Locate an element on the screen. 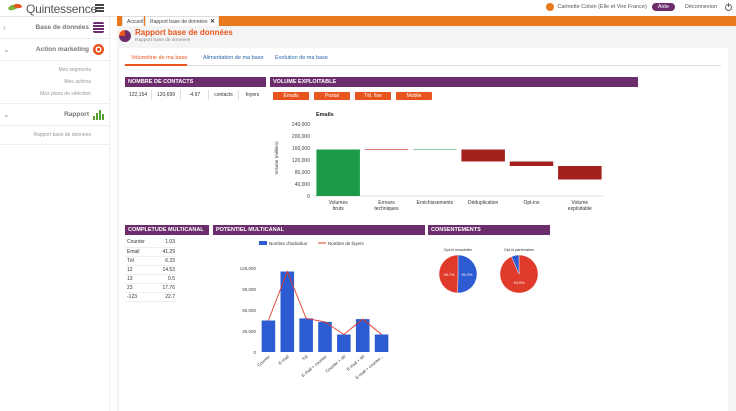  chip-tel-fixe: Tél. fixe is located at coordinates (373, 96).